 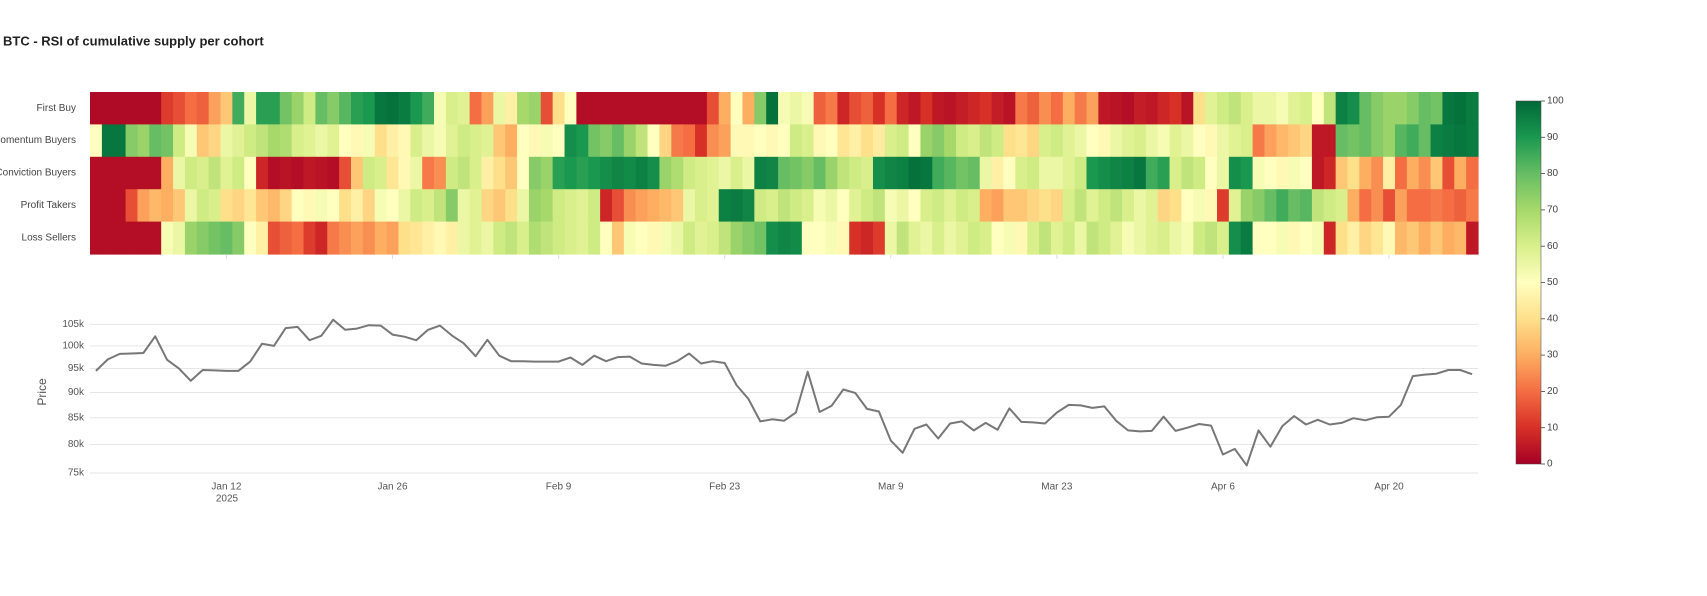 I want to click on colorbar-tick-label: 40, so click(x=1553, y=318).